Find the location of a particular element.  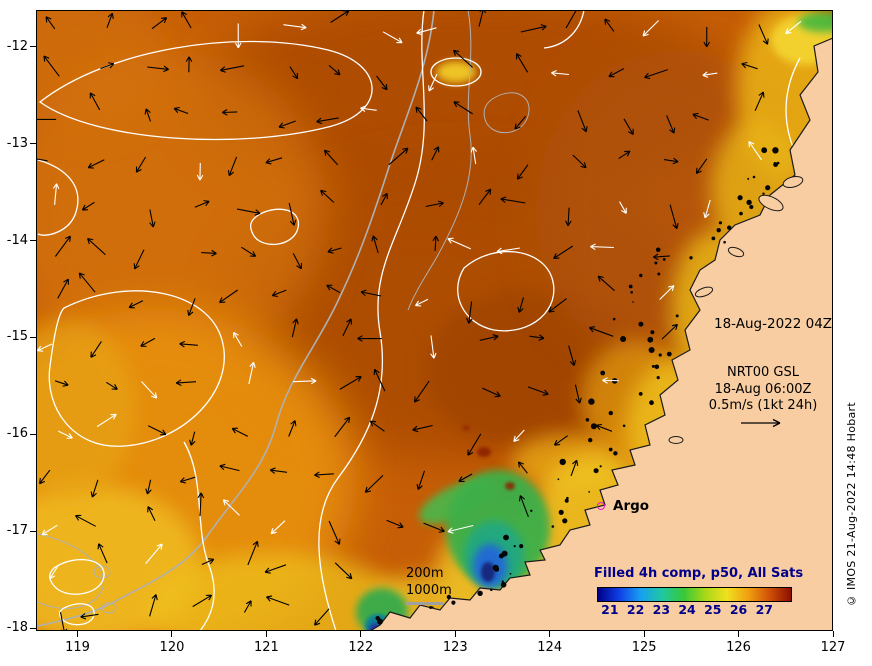

x-tick-label: 121 is located at coordinates (266, 647).